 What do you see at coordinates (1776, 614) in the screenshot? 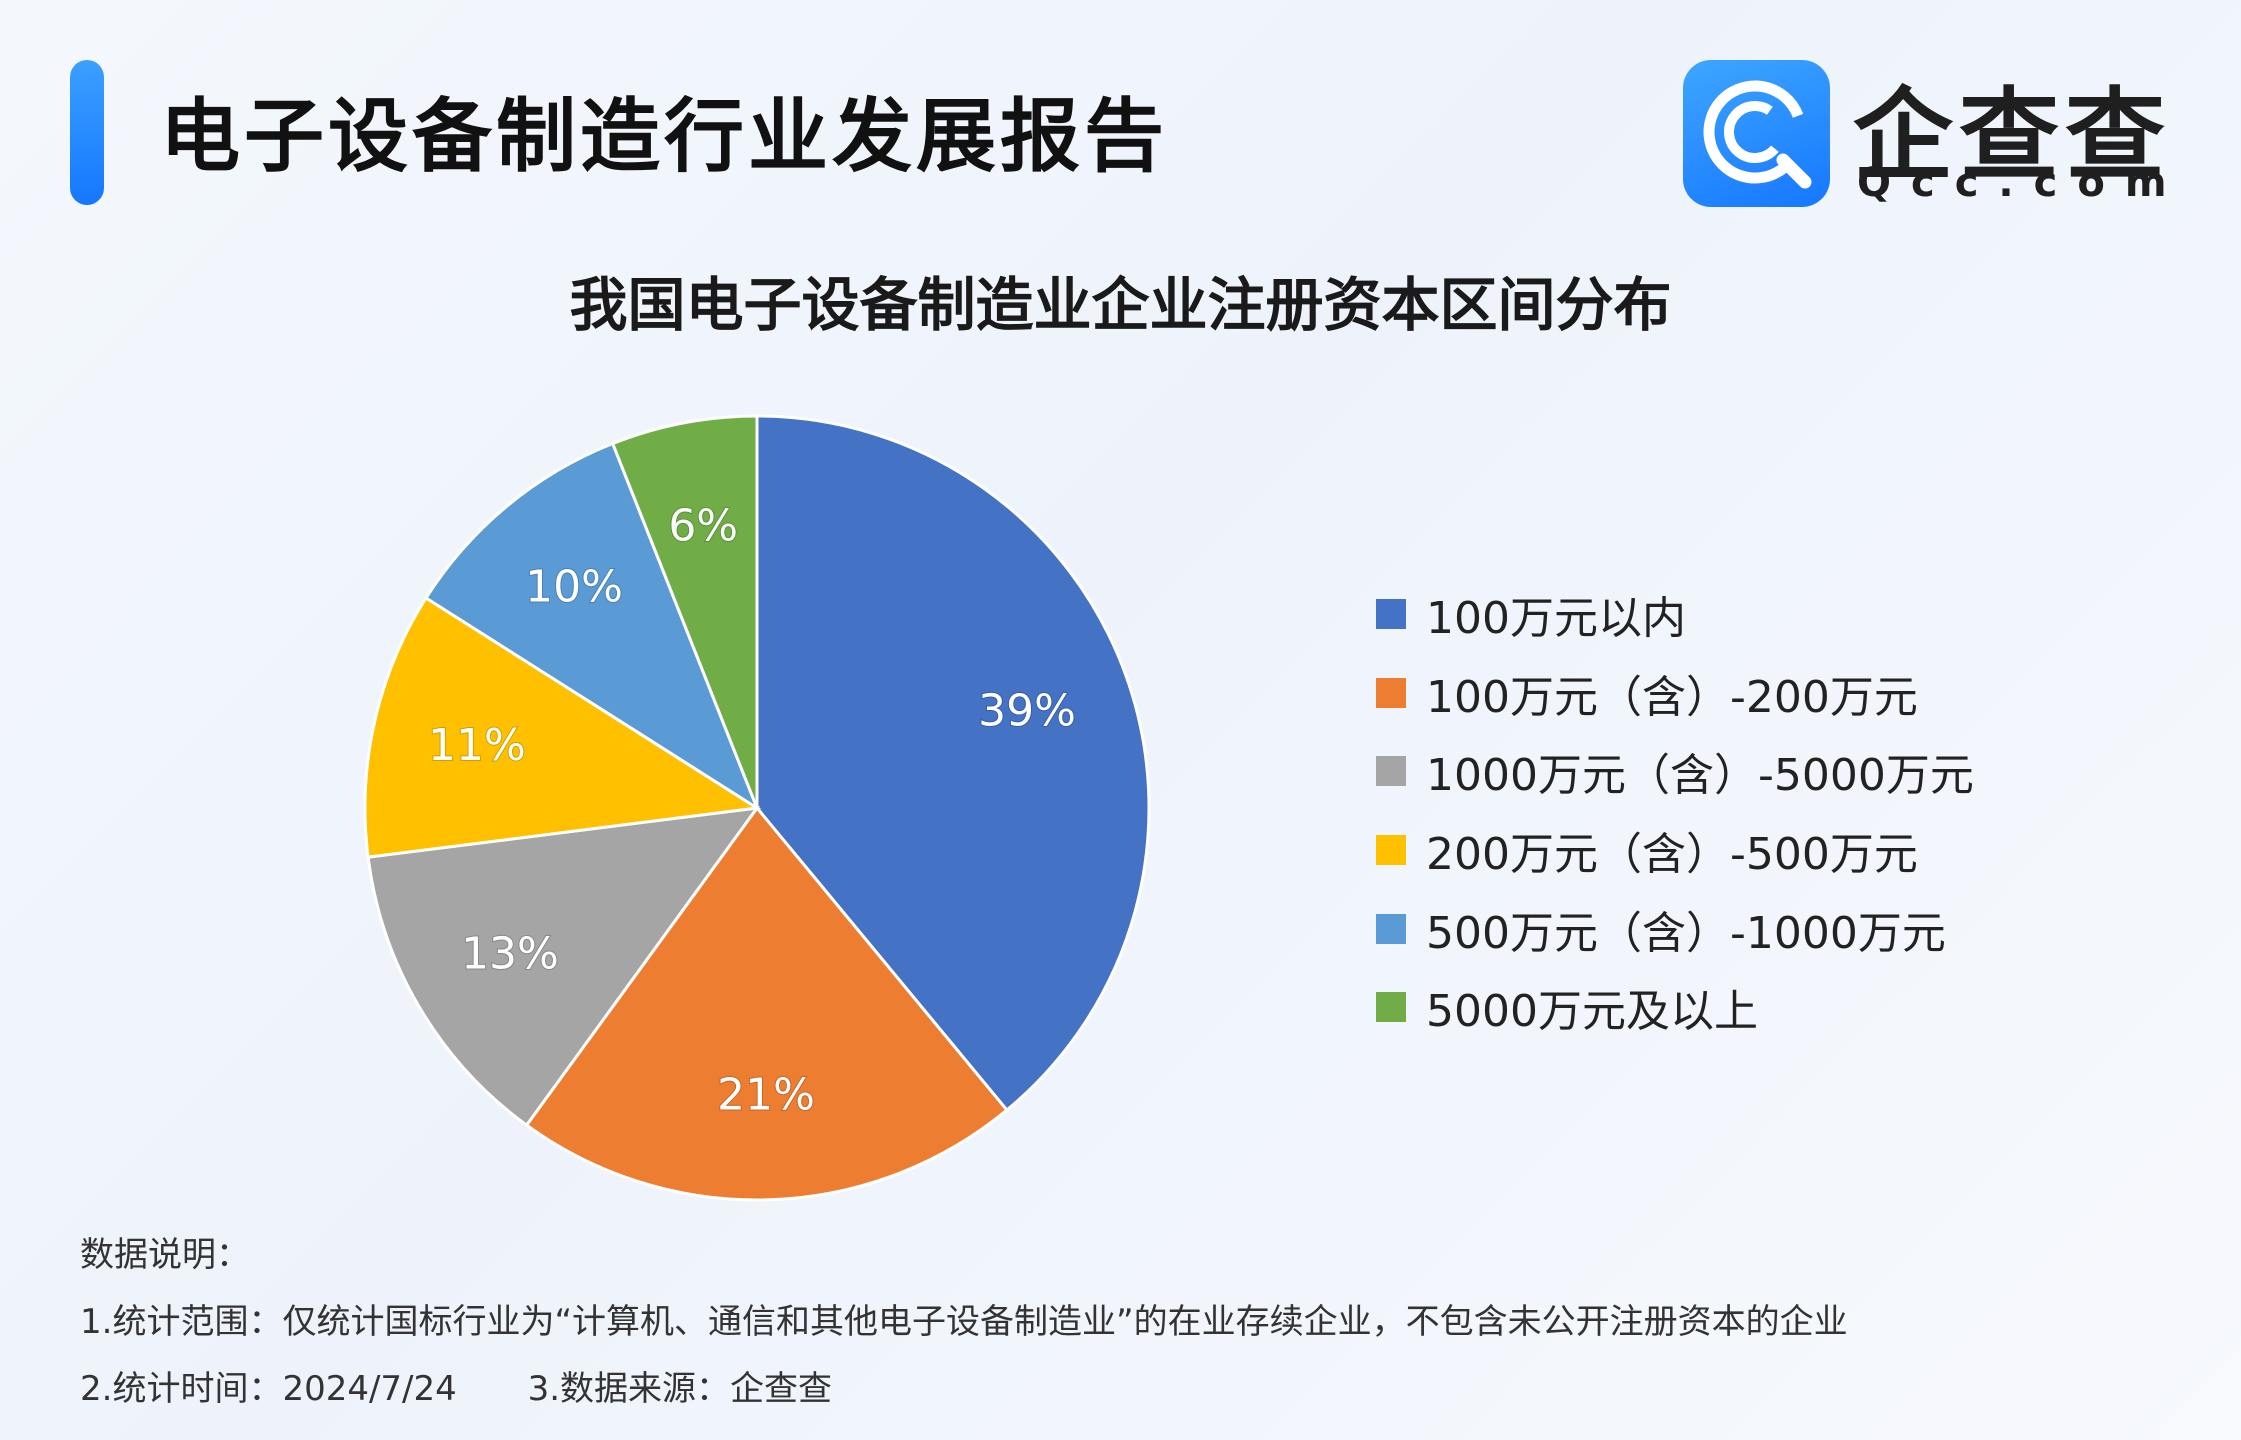
I see `legend-item-0: 100万元以内` at bounding box center [1776, 614].